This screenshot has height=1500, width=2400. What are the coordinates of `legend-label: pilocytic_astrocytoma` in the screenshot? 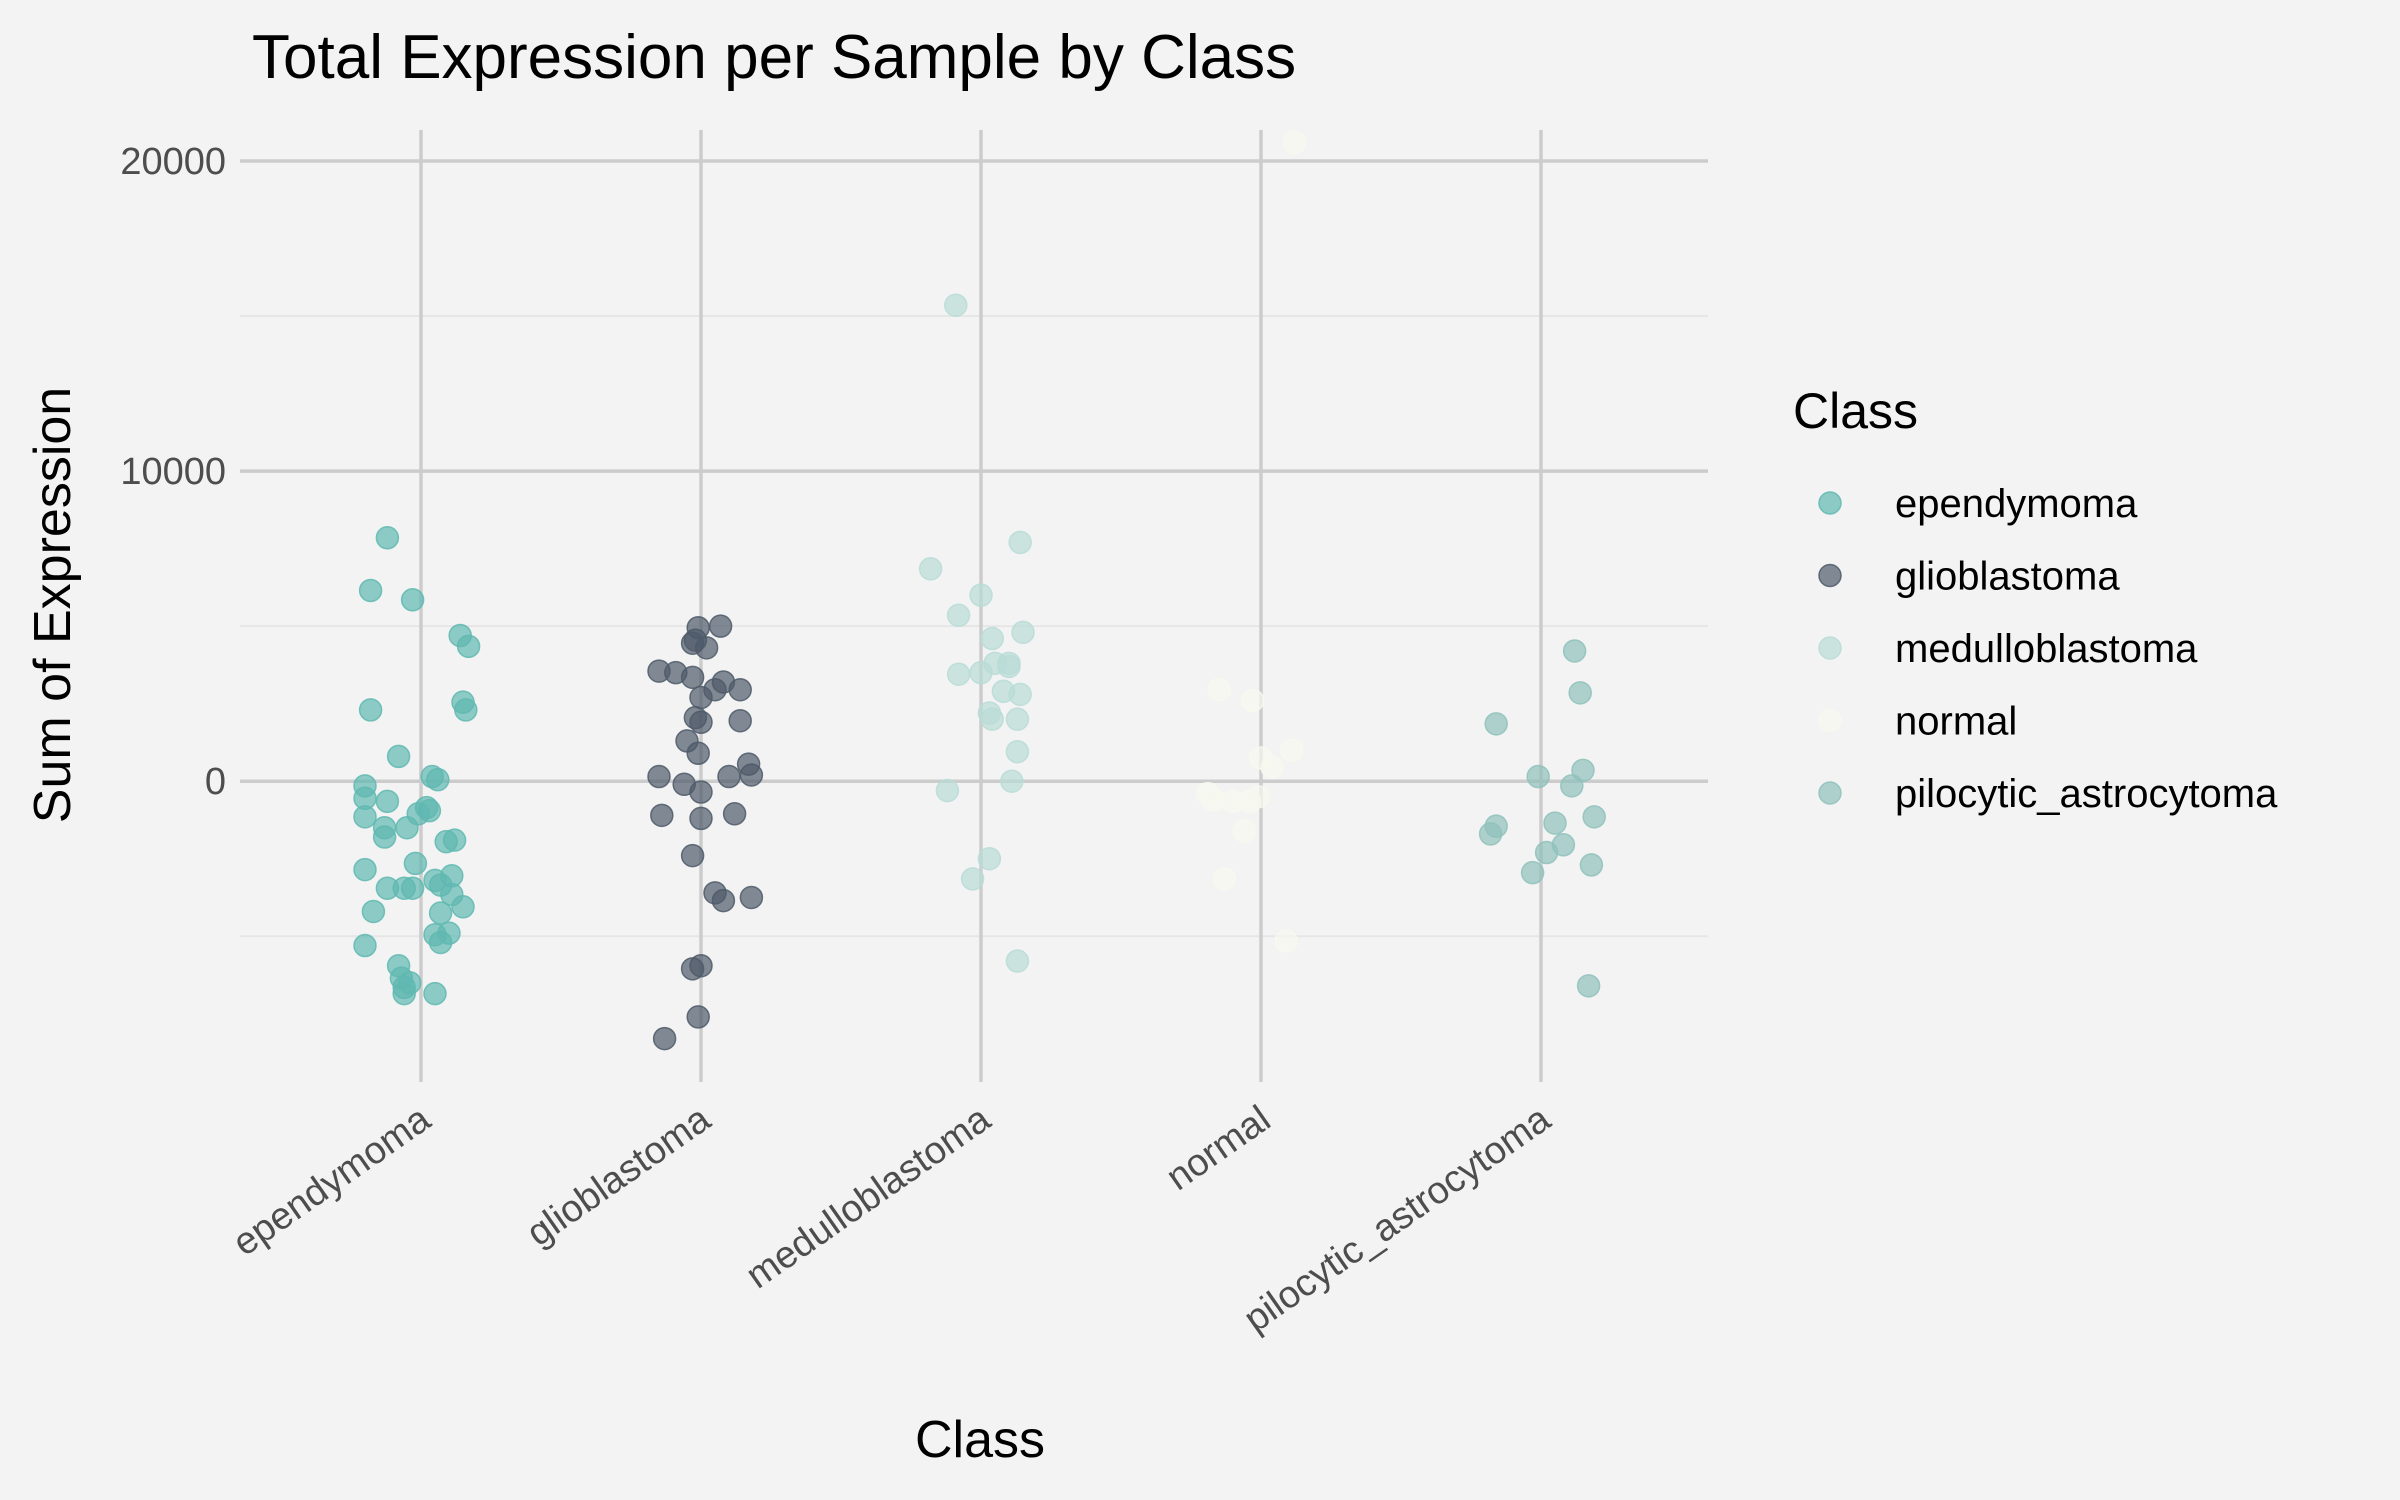 It's located at (2086, 794).